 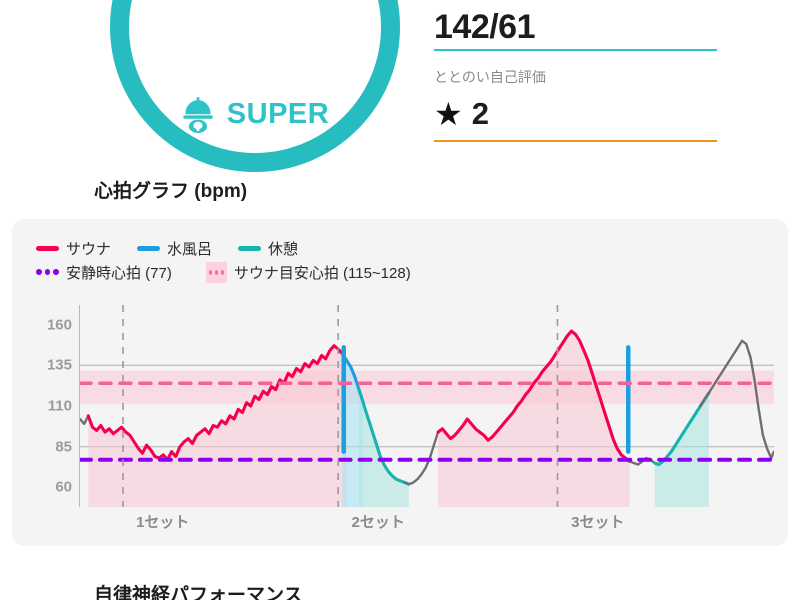 What do you see at coordinates (283, 249) in the screenshot?
I see `legend-label-kyukei: 休憩` at bounding box center [283, 249].